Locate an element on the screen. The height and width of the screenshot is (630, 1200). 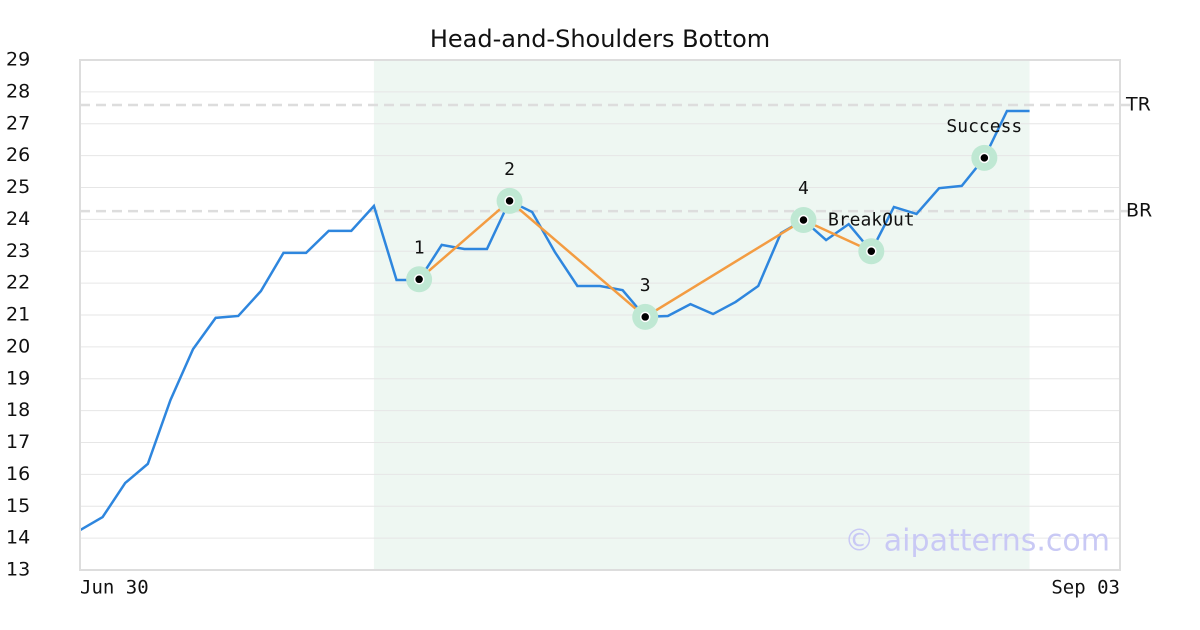
target-point-label: Success is located at coordinates (984, 126).